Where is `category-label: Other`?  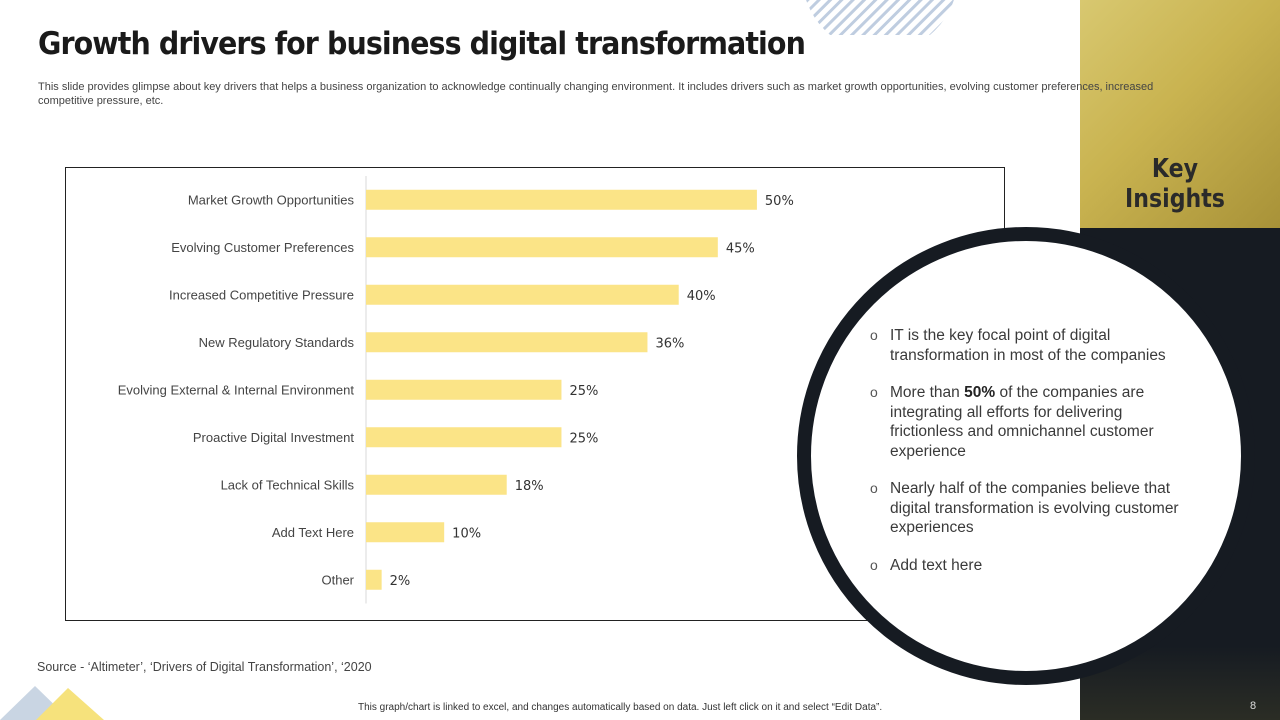
category-label: Other is located at coordinates (337, 579).